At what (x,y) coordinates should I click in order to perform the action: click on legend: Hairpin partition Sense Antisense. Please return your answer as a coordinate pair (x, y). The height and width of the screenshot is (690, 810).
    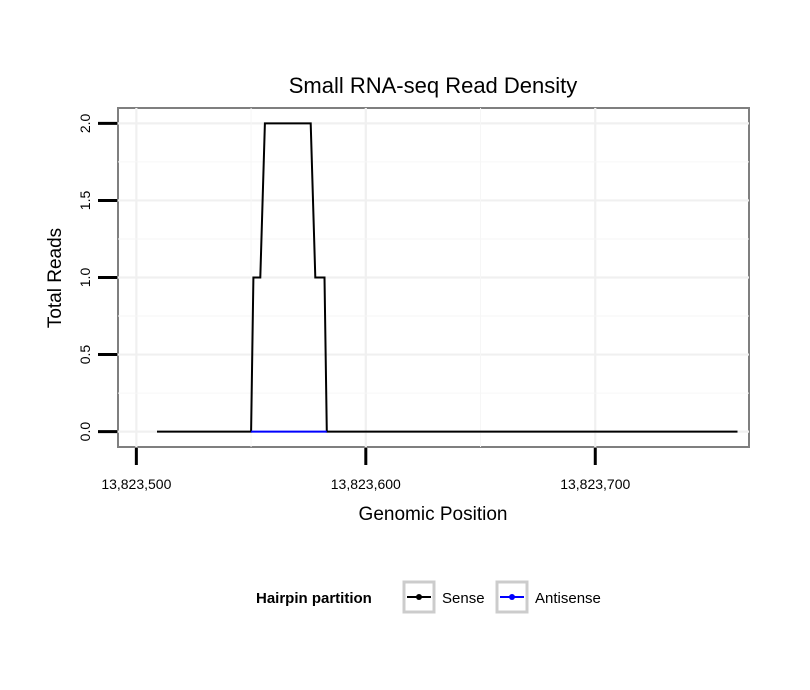
    Looking at the image, I should click on (428, 597).